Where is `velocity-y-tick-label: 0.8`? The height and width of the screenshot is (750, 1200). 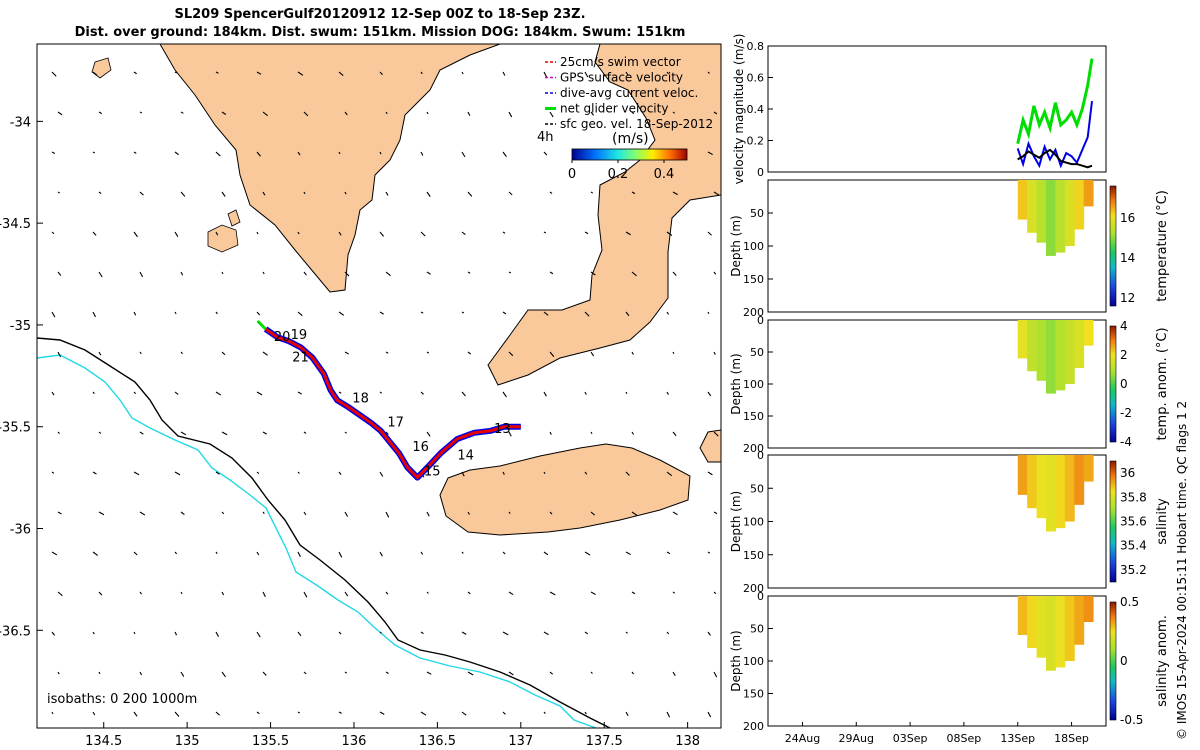
velocity-y-tick-label: 0.8 is located at coordinates (756, 46).